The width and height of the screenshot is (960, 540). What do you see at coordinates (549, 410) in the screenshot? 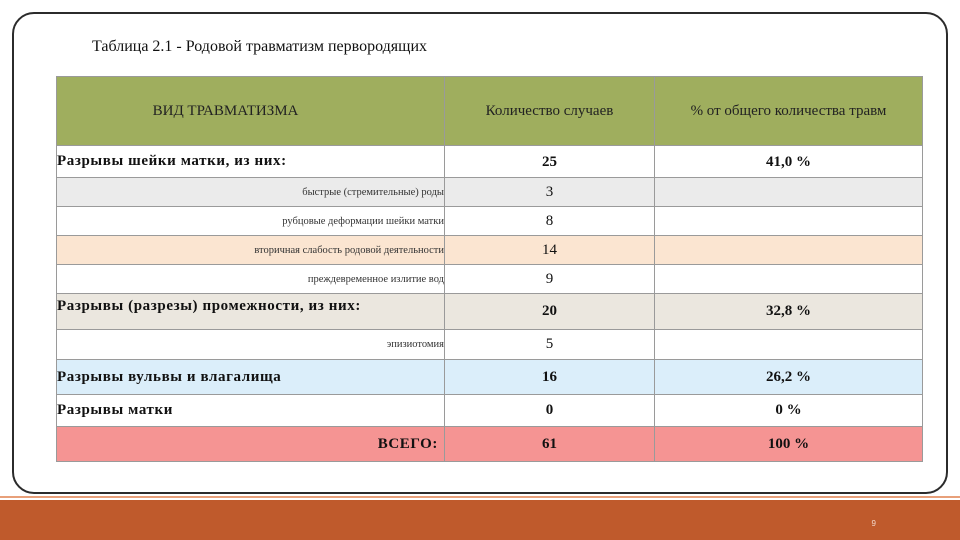
I see `row-count: 0` at bounding box center [549, 410].